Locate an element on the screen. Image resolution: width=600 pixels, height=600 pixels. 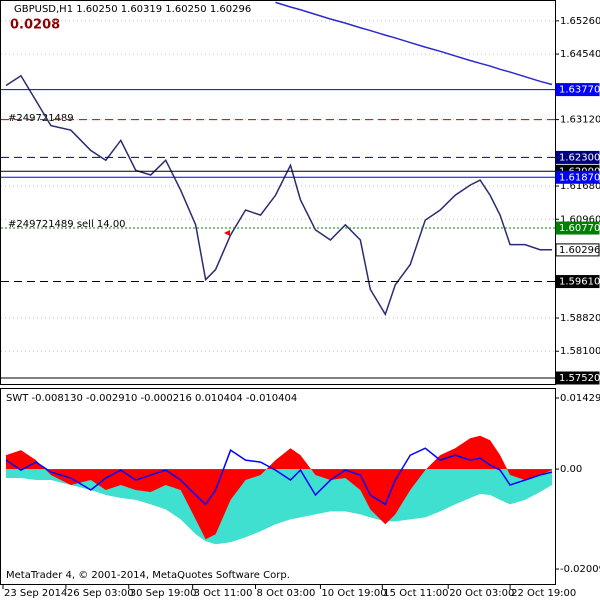
level-label: 1.60296 is located at coordinates (579, 250).